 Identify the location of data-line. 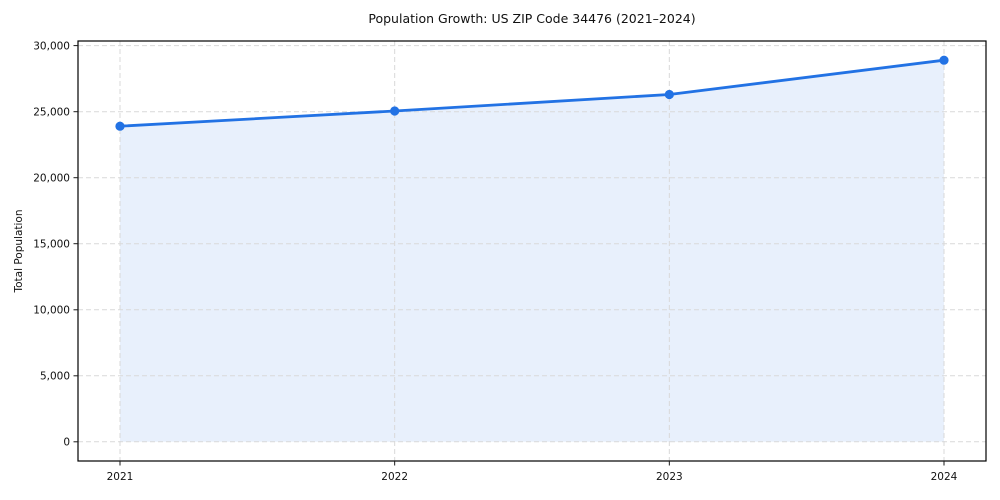
(532, 93).